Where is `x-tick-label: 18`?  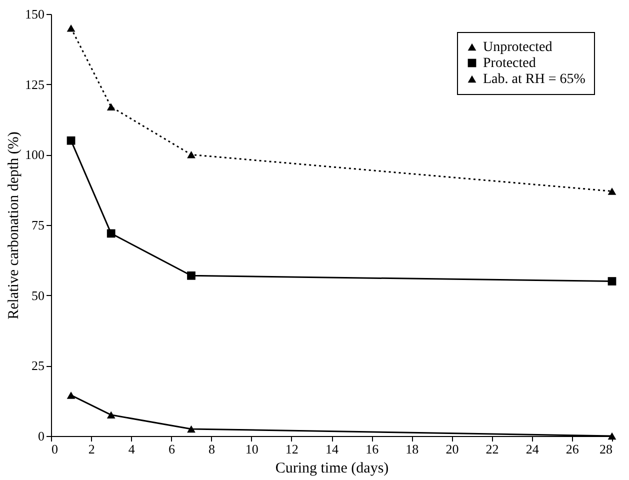 x-tick-label: 18 is located at coordinates (412, 449).